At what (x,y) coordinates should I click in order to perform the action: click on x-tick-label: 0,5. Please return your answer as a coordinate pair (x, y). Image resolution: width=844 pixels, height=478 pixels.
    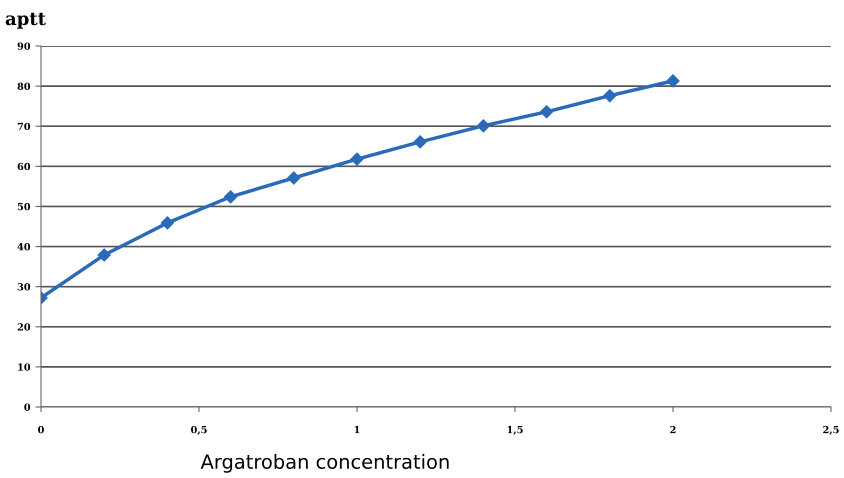
    Looking at the image, I should click on (199, 430).